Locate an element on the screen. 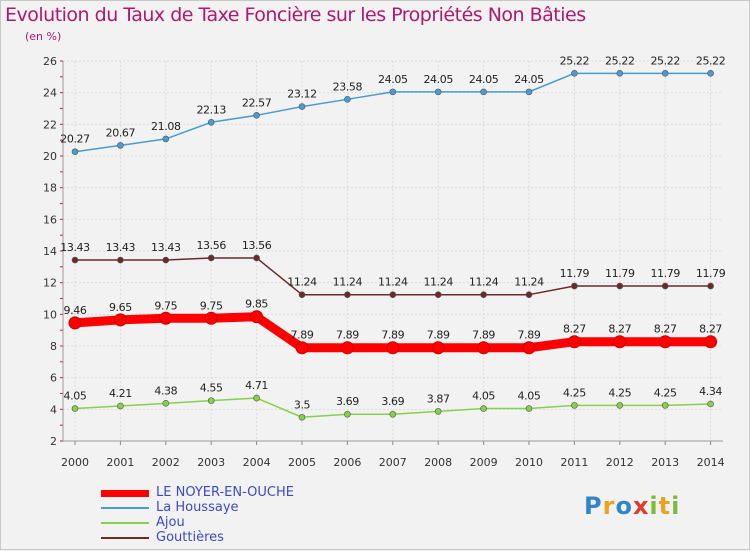 Image resolution: width=750 pixels, height=551 pixels. x-tick-label: 2013 is located at coordinates (665, 462).